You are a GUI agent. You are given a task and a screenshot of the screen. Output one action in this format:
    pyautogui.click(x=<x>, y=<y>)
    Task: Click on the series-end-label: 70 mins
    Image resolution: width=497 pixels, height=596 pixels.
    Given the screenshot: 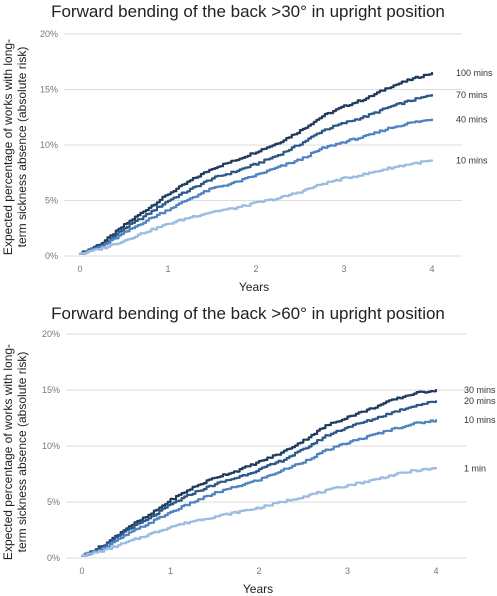 What is the action you would take?
    pyautogui.click(x=472, y=95)
    